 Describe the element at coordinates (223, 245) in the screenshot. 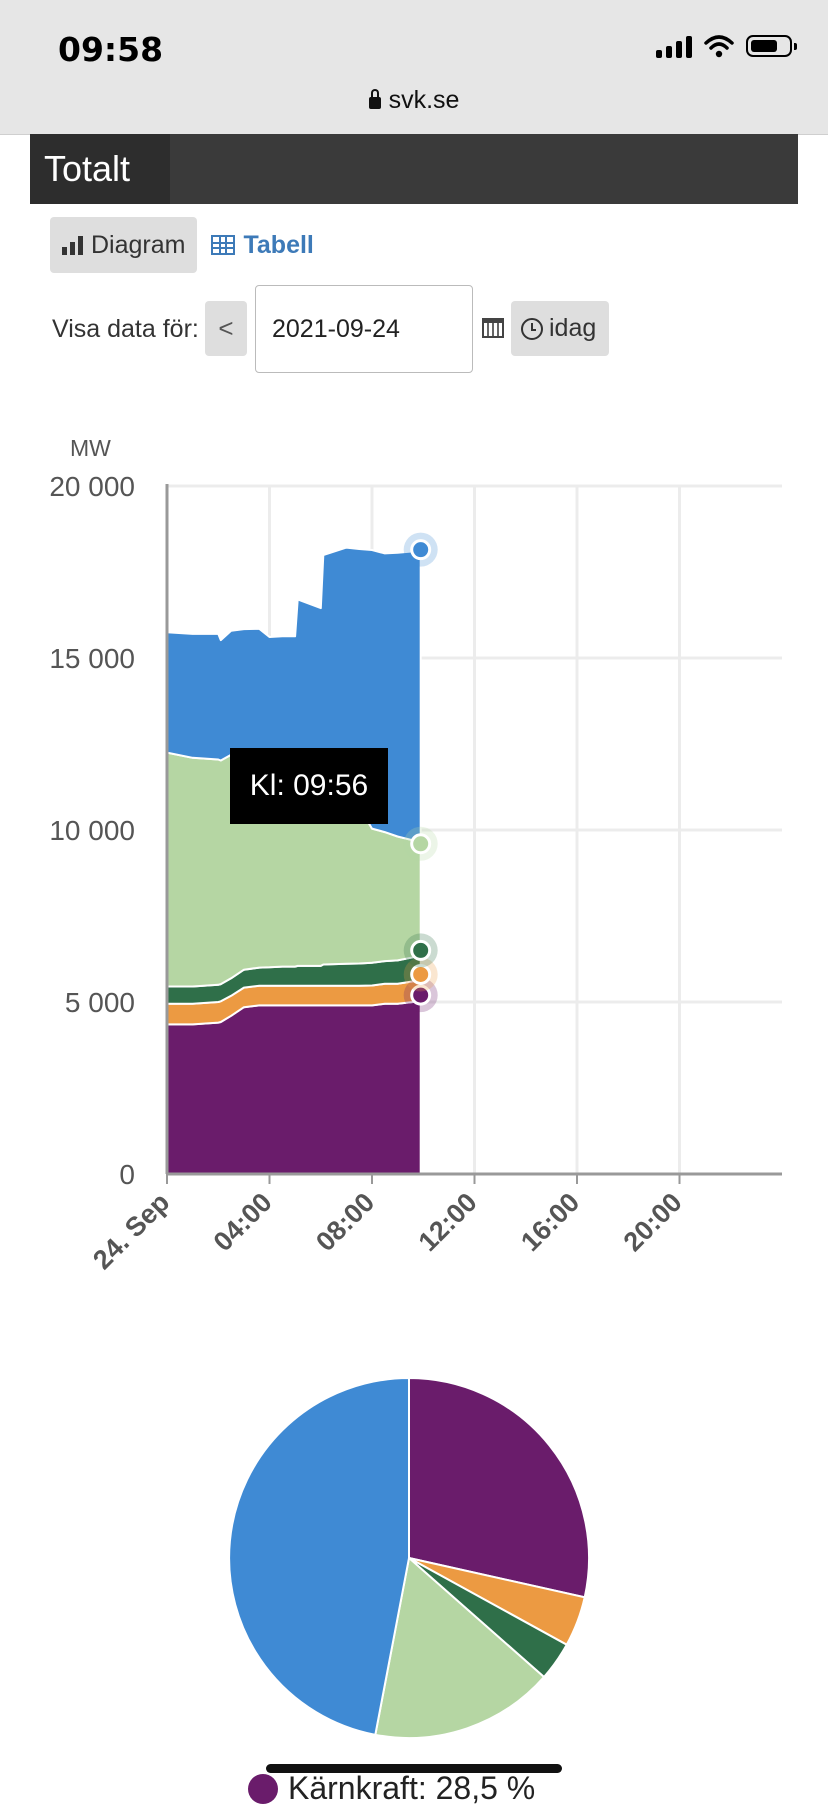

I see `table-icon` at that location.